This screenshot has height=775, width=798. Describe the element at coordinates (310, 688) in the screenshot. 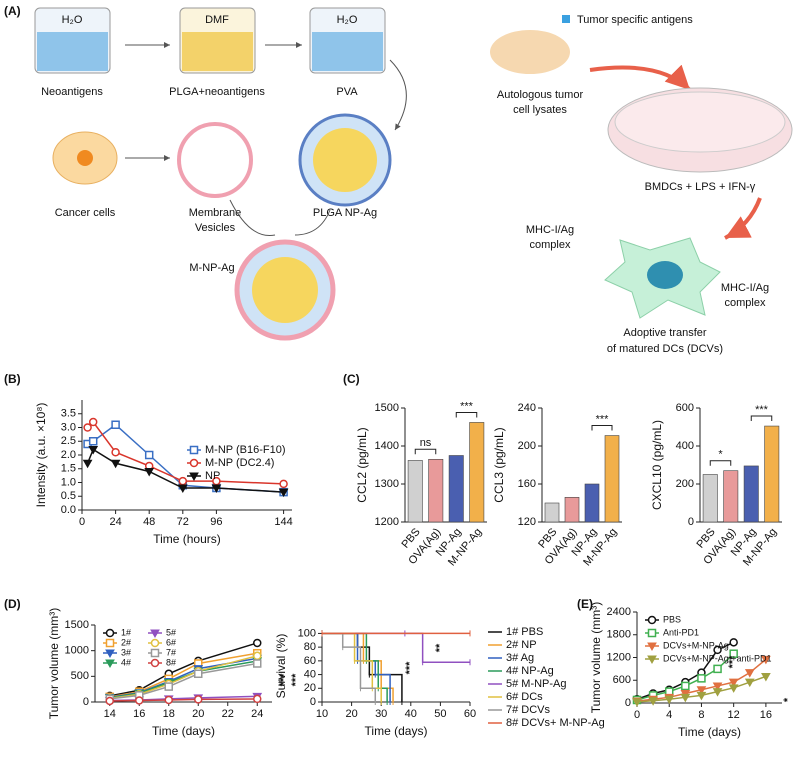

I see `y-tick-label: 20` at that location.